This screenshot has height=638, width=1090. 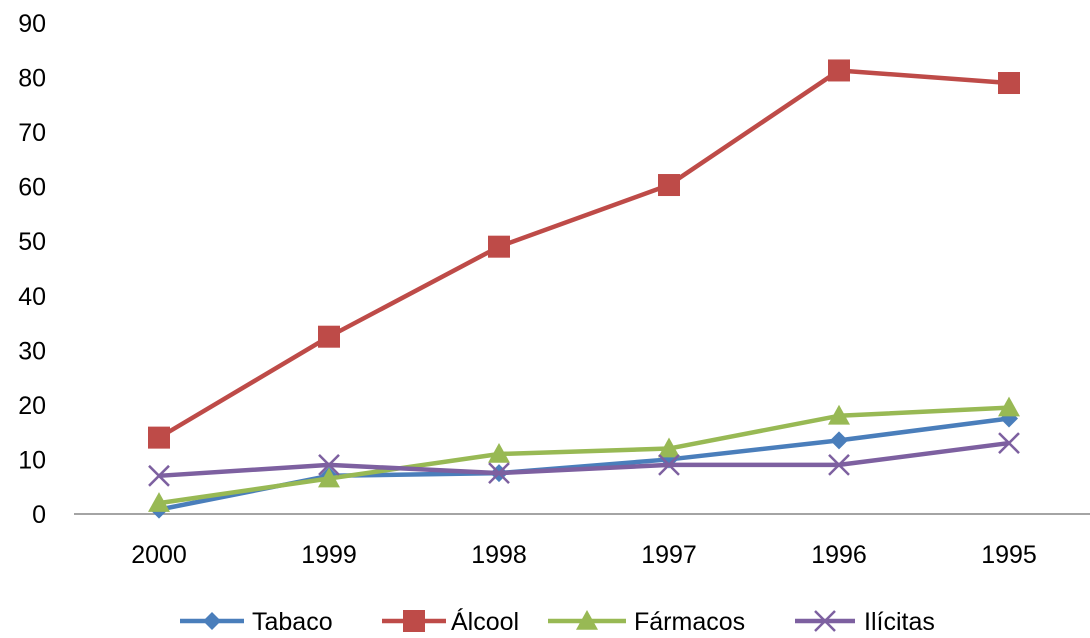 I want to click on legend-label: Fármacos, so click(x=689, y=620).